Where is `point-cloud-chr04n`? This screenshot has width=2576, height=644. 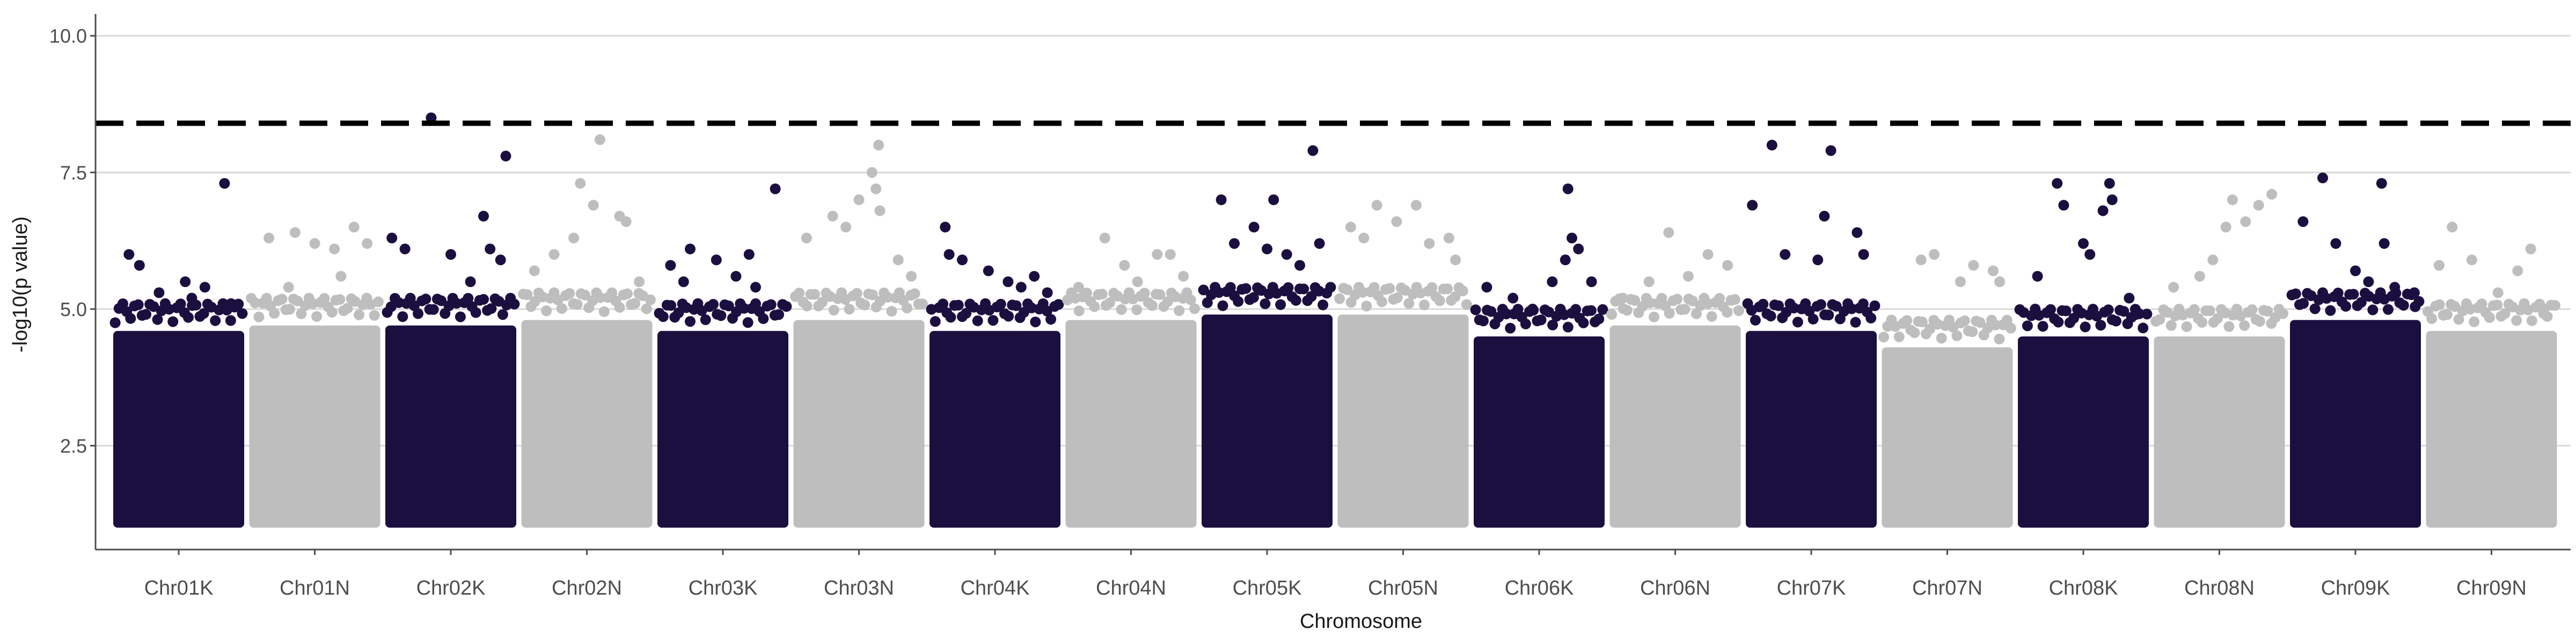 point-cloud-chr04n is located at coordinates (1131, 424).